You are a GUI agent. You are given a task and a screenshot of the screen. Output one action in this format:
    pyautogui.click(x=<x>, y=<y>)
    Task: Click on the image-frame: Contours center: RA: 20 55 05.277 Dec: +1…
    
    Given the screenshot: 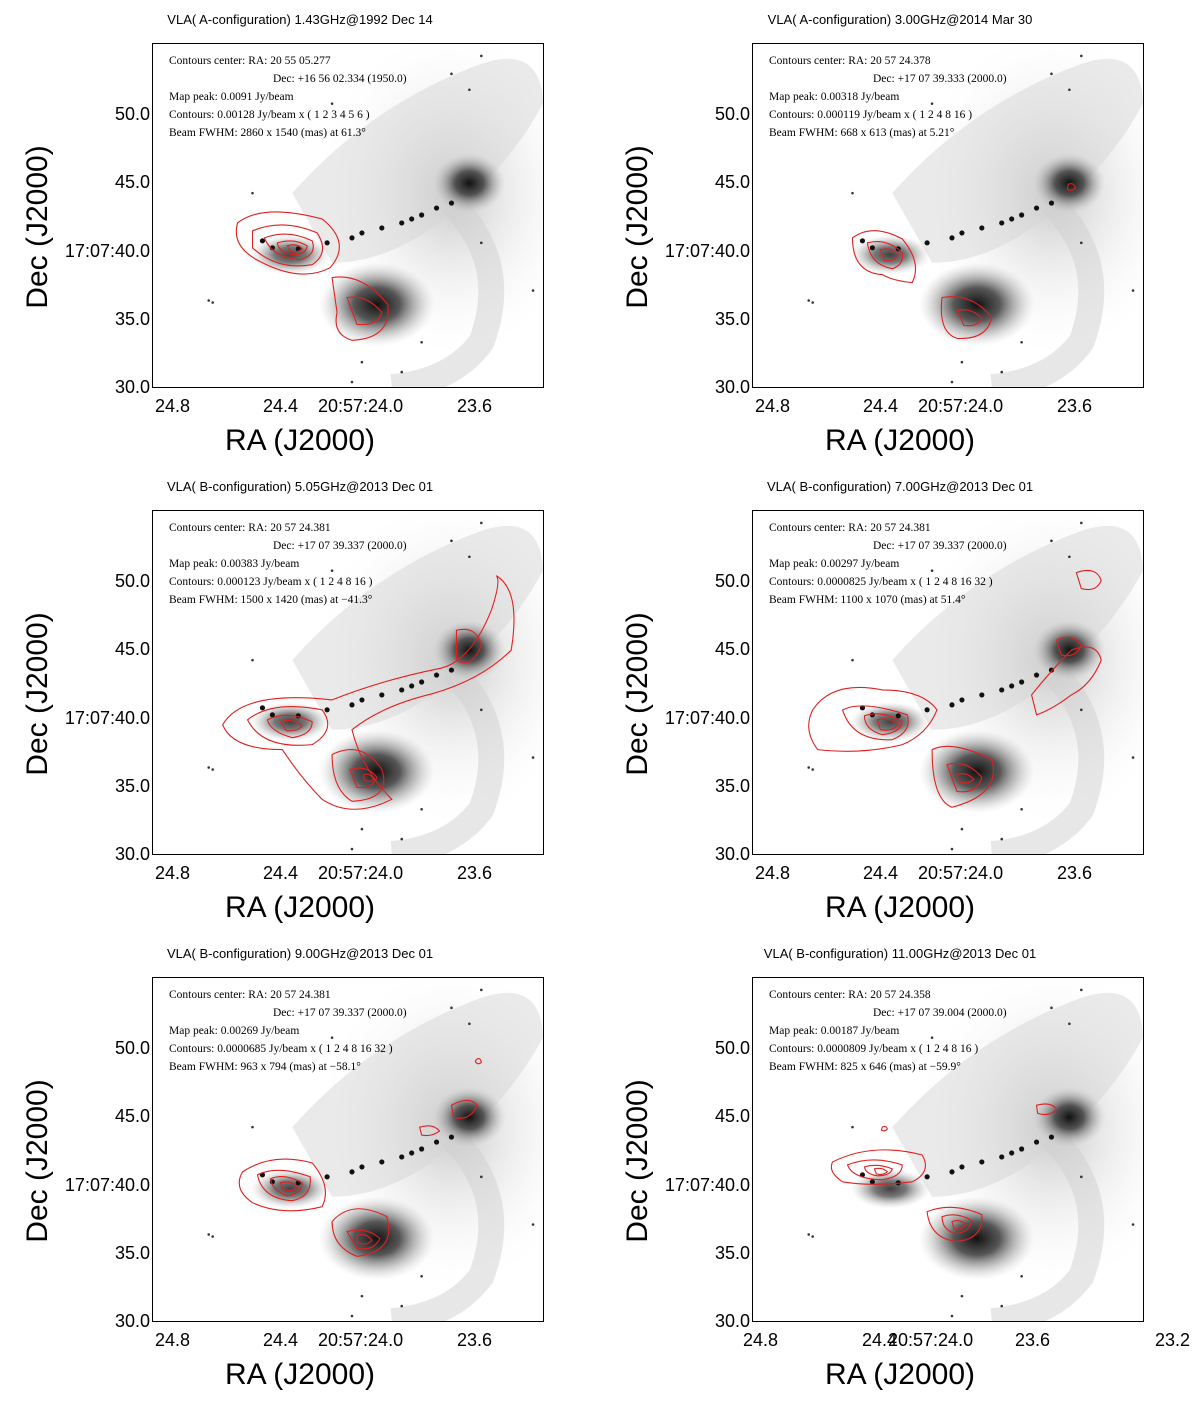 What is the action you would take?
    pyautogui.click(x=348, y=215)
    